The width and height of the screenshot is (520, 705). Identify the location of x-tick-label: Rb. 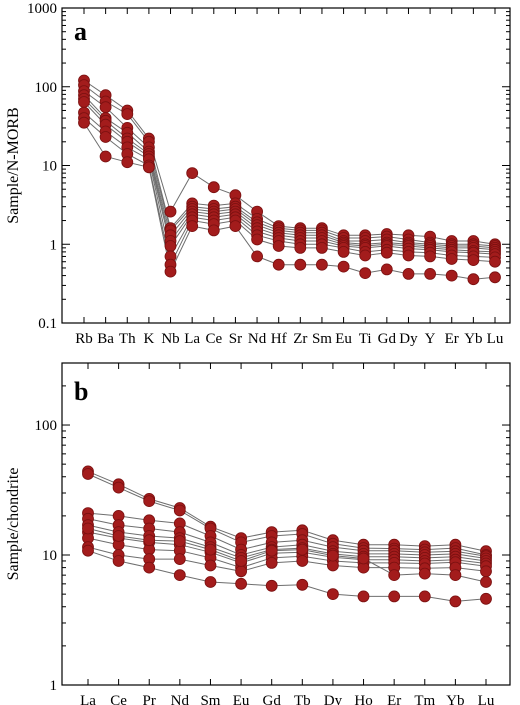
(84, 339).